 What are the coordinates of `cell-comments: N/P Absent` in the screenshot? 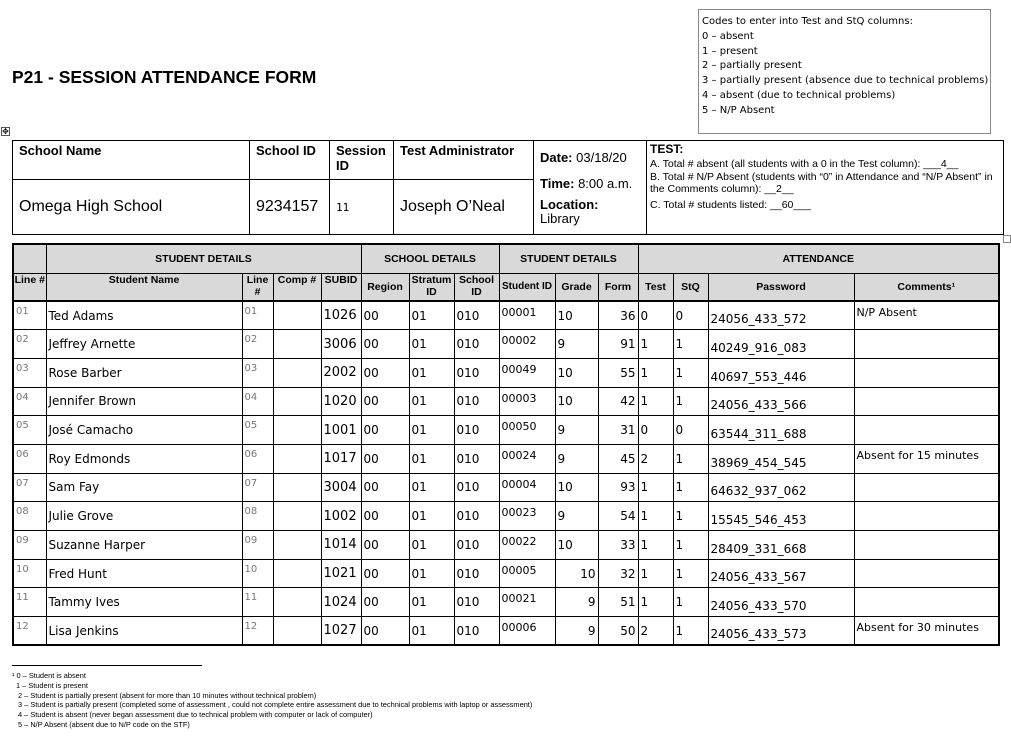 It's located at (926, 315).